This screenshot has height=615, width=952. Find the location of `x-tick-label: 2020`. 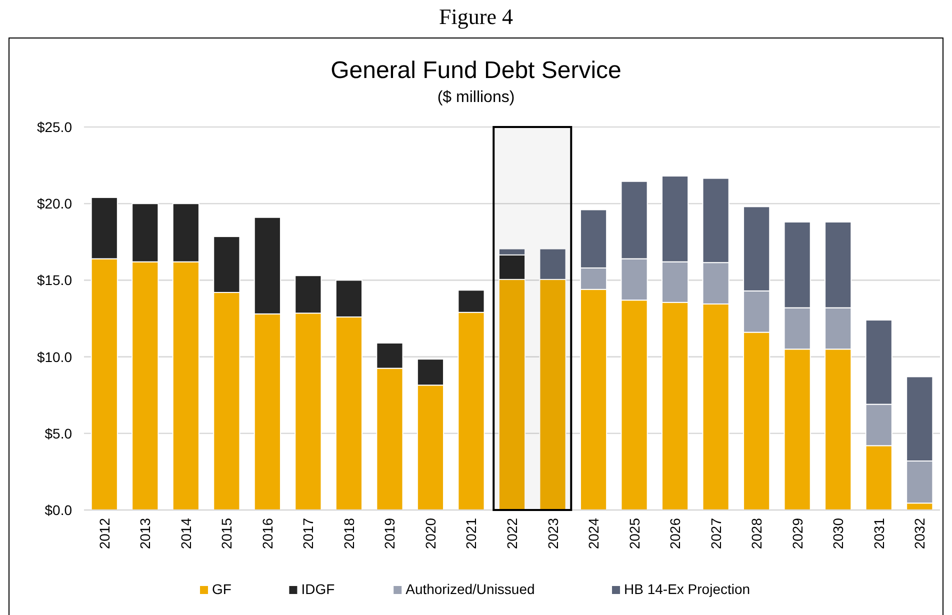

x-tick-label: 2020 is located at coordinates (430, 534).